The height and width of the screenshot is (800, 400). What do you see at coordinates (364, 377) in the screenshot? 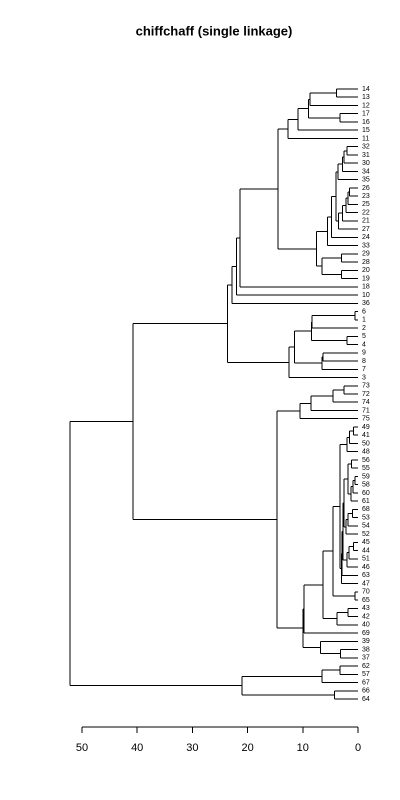
I see `leaf-label: 3` at bounding box center [364, 377].